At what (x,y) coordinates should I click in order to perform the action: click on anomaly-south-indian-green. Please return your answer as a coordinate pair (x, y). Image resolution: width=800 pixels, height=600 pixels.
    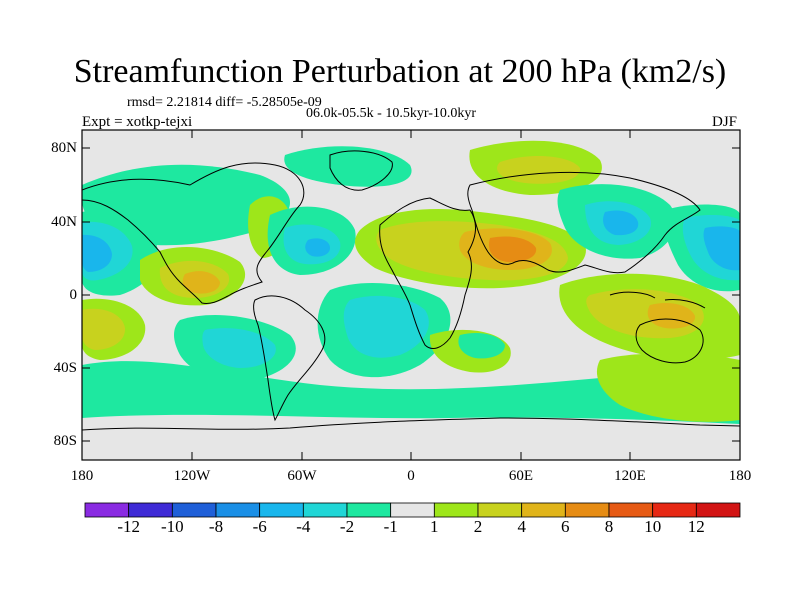
    Looking at the image, I should click on (481, 346).